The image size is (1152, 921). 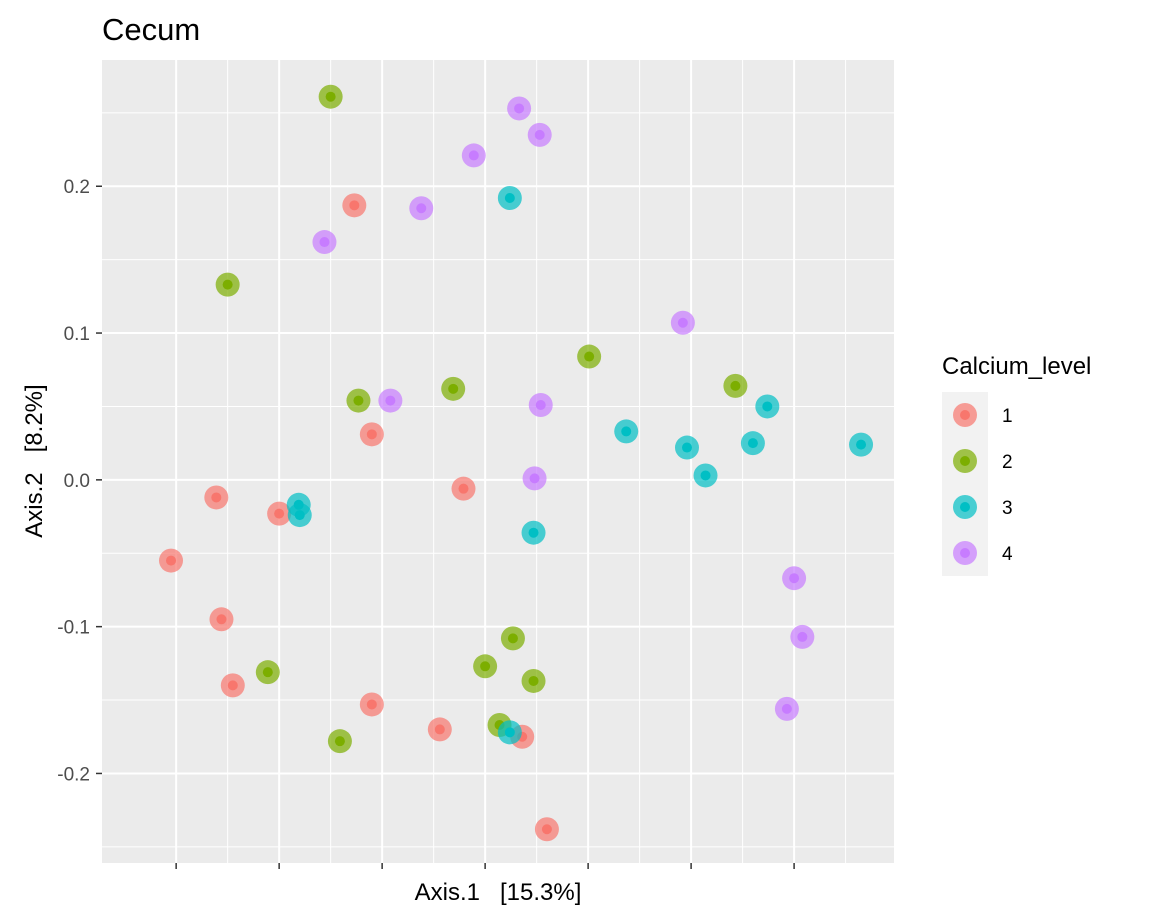 What do you see at coordinates (77, 481) in the screenshot?
I see `y-tick-label: 0.0` at bounding box center [77, 481].